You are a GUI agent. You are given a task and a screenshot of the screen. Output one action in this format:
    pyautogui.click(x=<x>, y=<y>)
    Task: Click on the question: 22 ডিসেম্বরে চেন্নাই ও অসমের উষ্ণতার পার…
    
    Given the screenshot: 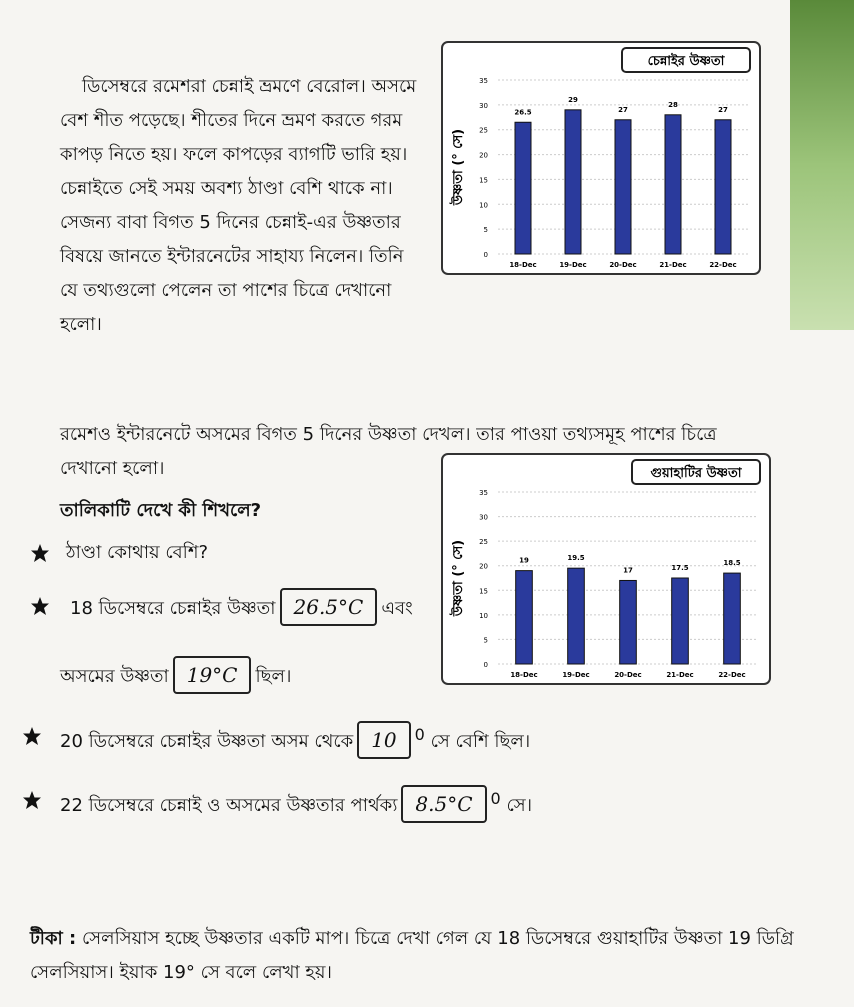 What is the action you would take?
    pyautogui.click(x=296, y=802)
    